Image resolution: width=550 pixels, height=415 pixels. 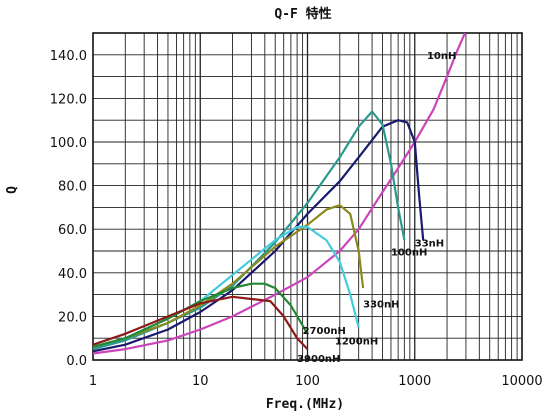 I want to click on x-tick-label: 1, so click(x=93, y=381).